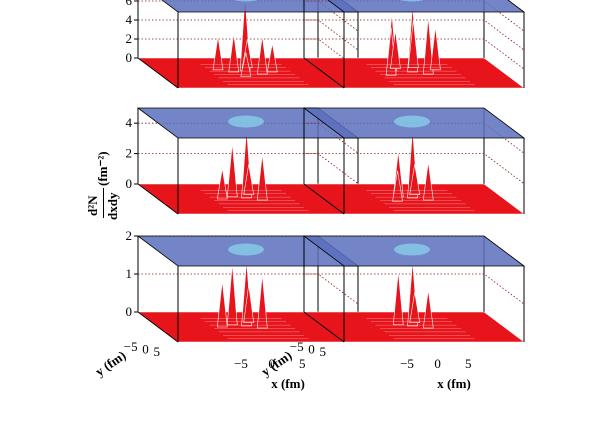 Image resolution: width=599 pixels, height=424 pixels. Describe the element at coordinates (129, 4) in the screenshot. I see `z-tick-label: 6` at that location.